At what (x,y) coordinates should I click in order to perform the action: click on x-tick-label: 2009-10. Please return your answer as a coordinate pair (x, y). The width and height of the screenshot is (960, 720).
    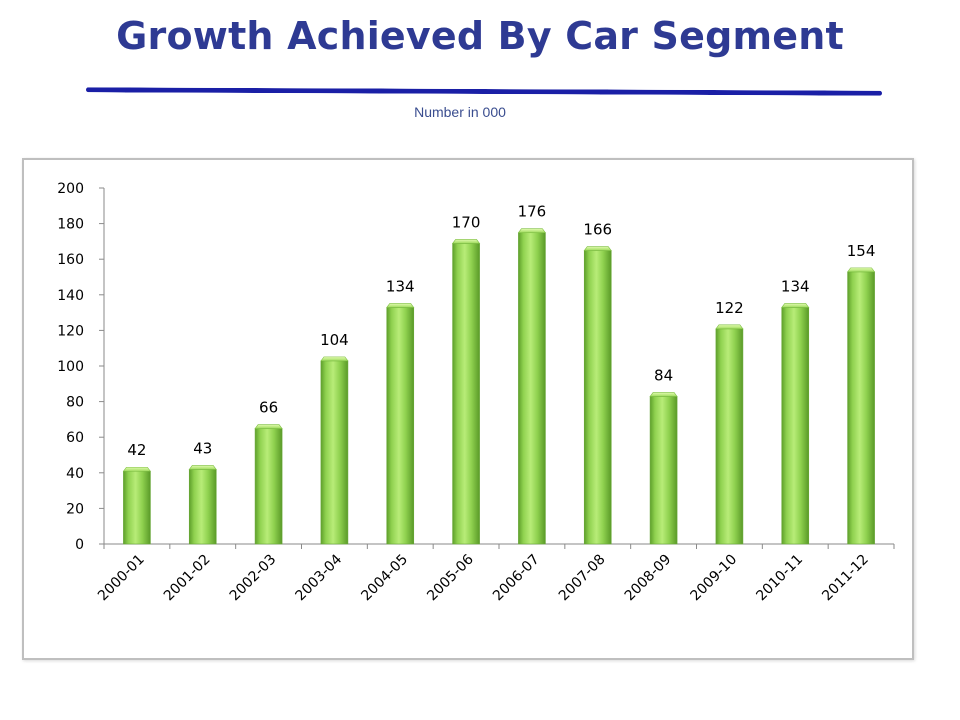
    Looking at the image, I should click on (714, 578).